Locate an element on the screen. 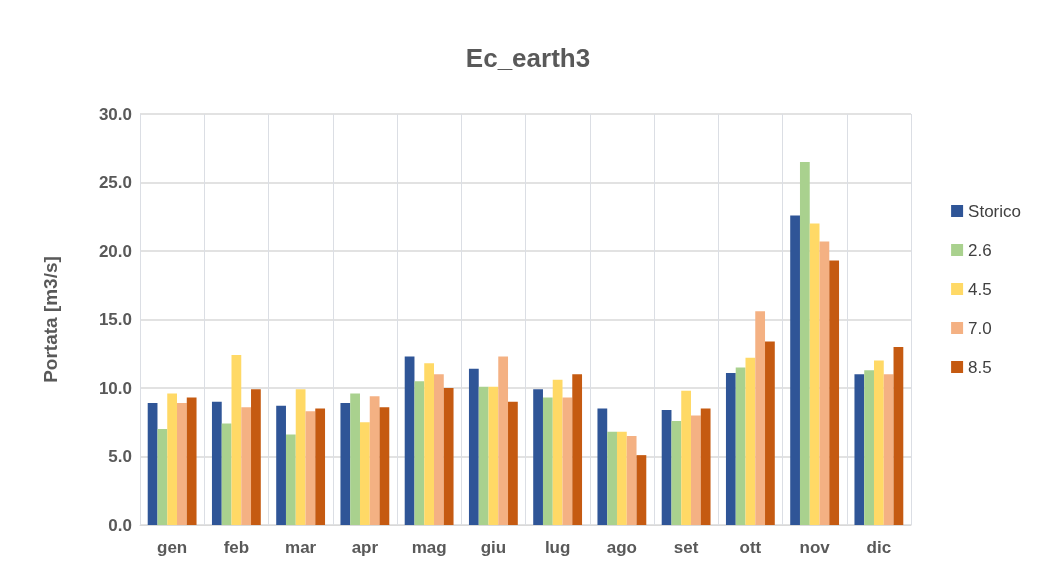 The image size is (1056, 578). legend-label: 7.0 is located at coordinates (980, 328).